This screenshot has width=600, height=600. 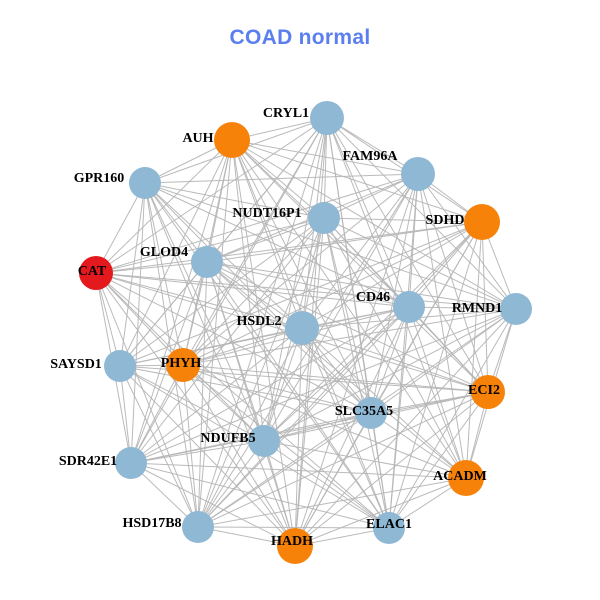 What do you see at coordinates (418, 174) in the screenshot?
I see `graph-node-fam96a` at bounding box center [418, 174].